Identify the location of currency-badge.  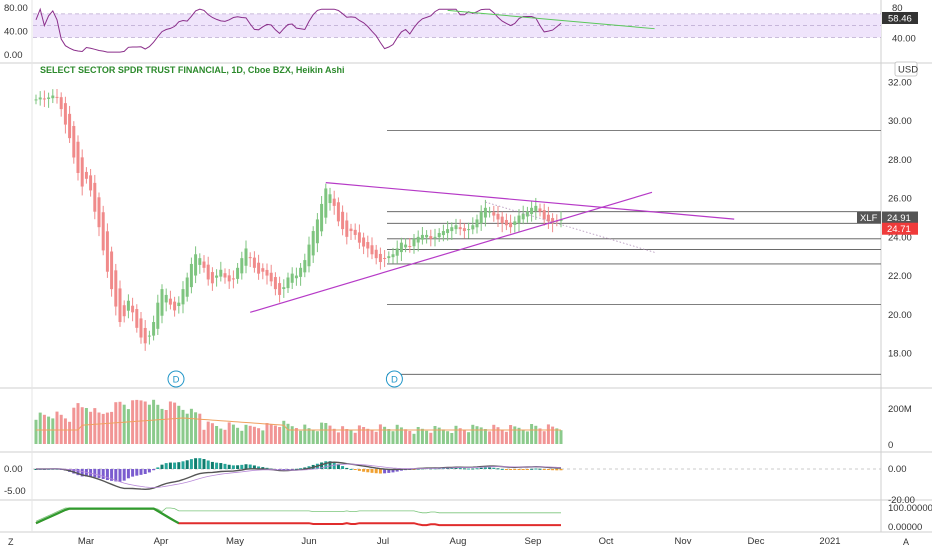
(906, 69).